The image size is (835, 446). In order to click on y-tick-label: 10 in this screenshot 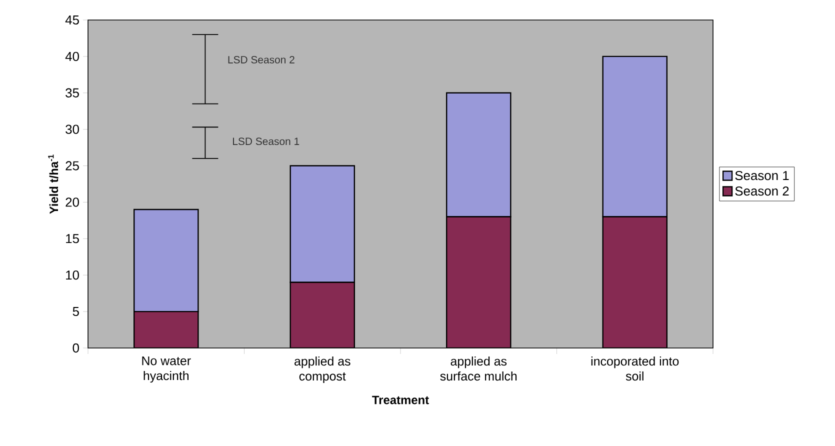, I will do `click(72, 275)`.